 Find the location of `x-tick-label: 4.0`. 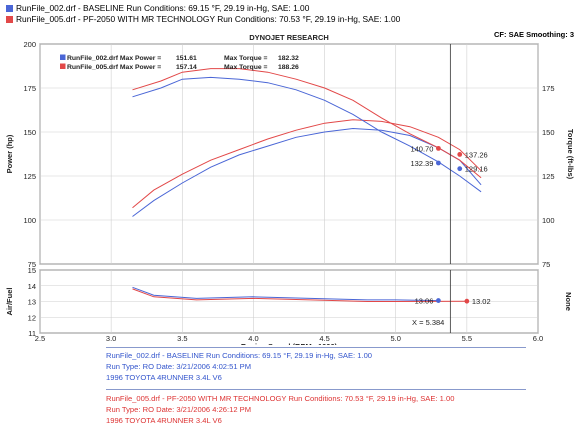

x-tick-label: 4.0 is located at coordinates (253, 338).